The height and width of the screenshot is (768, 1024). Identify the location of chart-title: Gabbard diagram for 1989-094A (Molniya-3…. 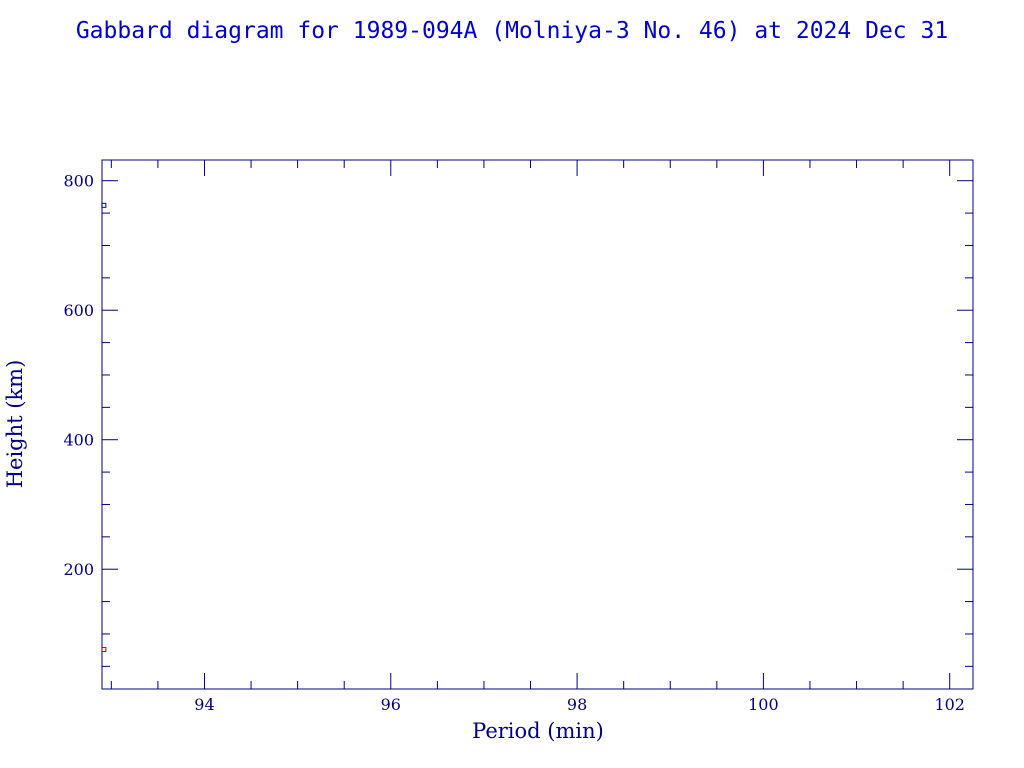
(512, 31).